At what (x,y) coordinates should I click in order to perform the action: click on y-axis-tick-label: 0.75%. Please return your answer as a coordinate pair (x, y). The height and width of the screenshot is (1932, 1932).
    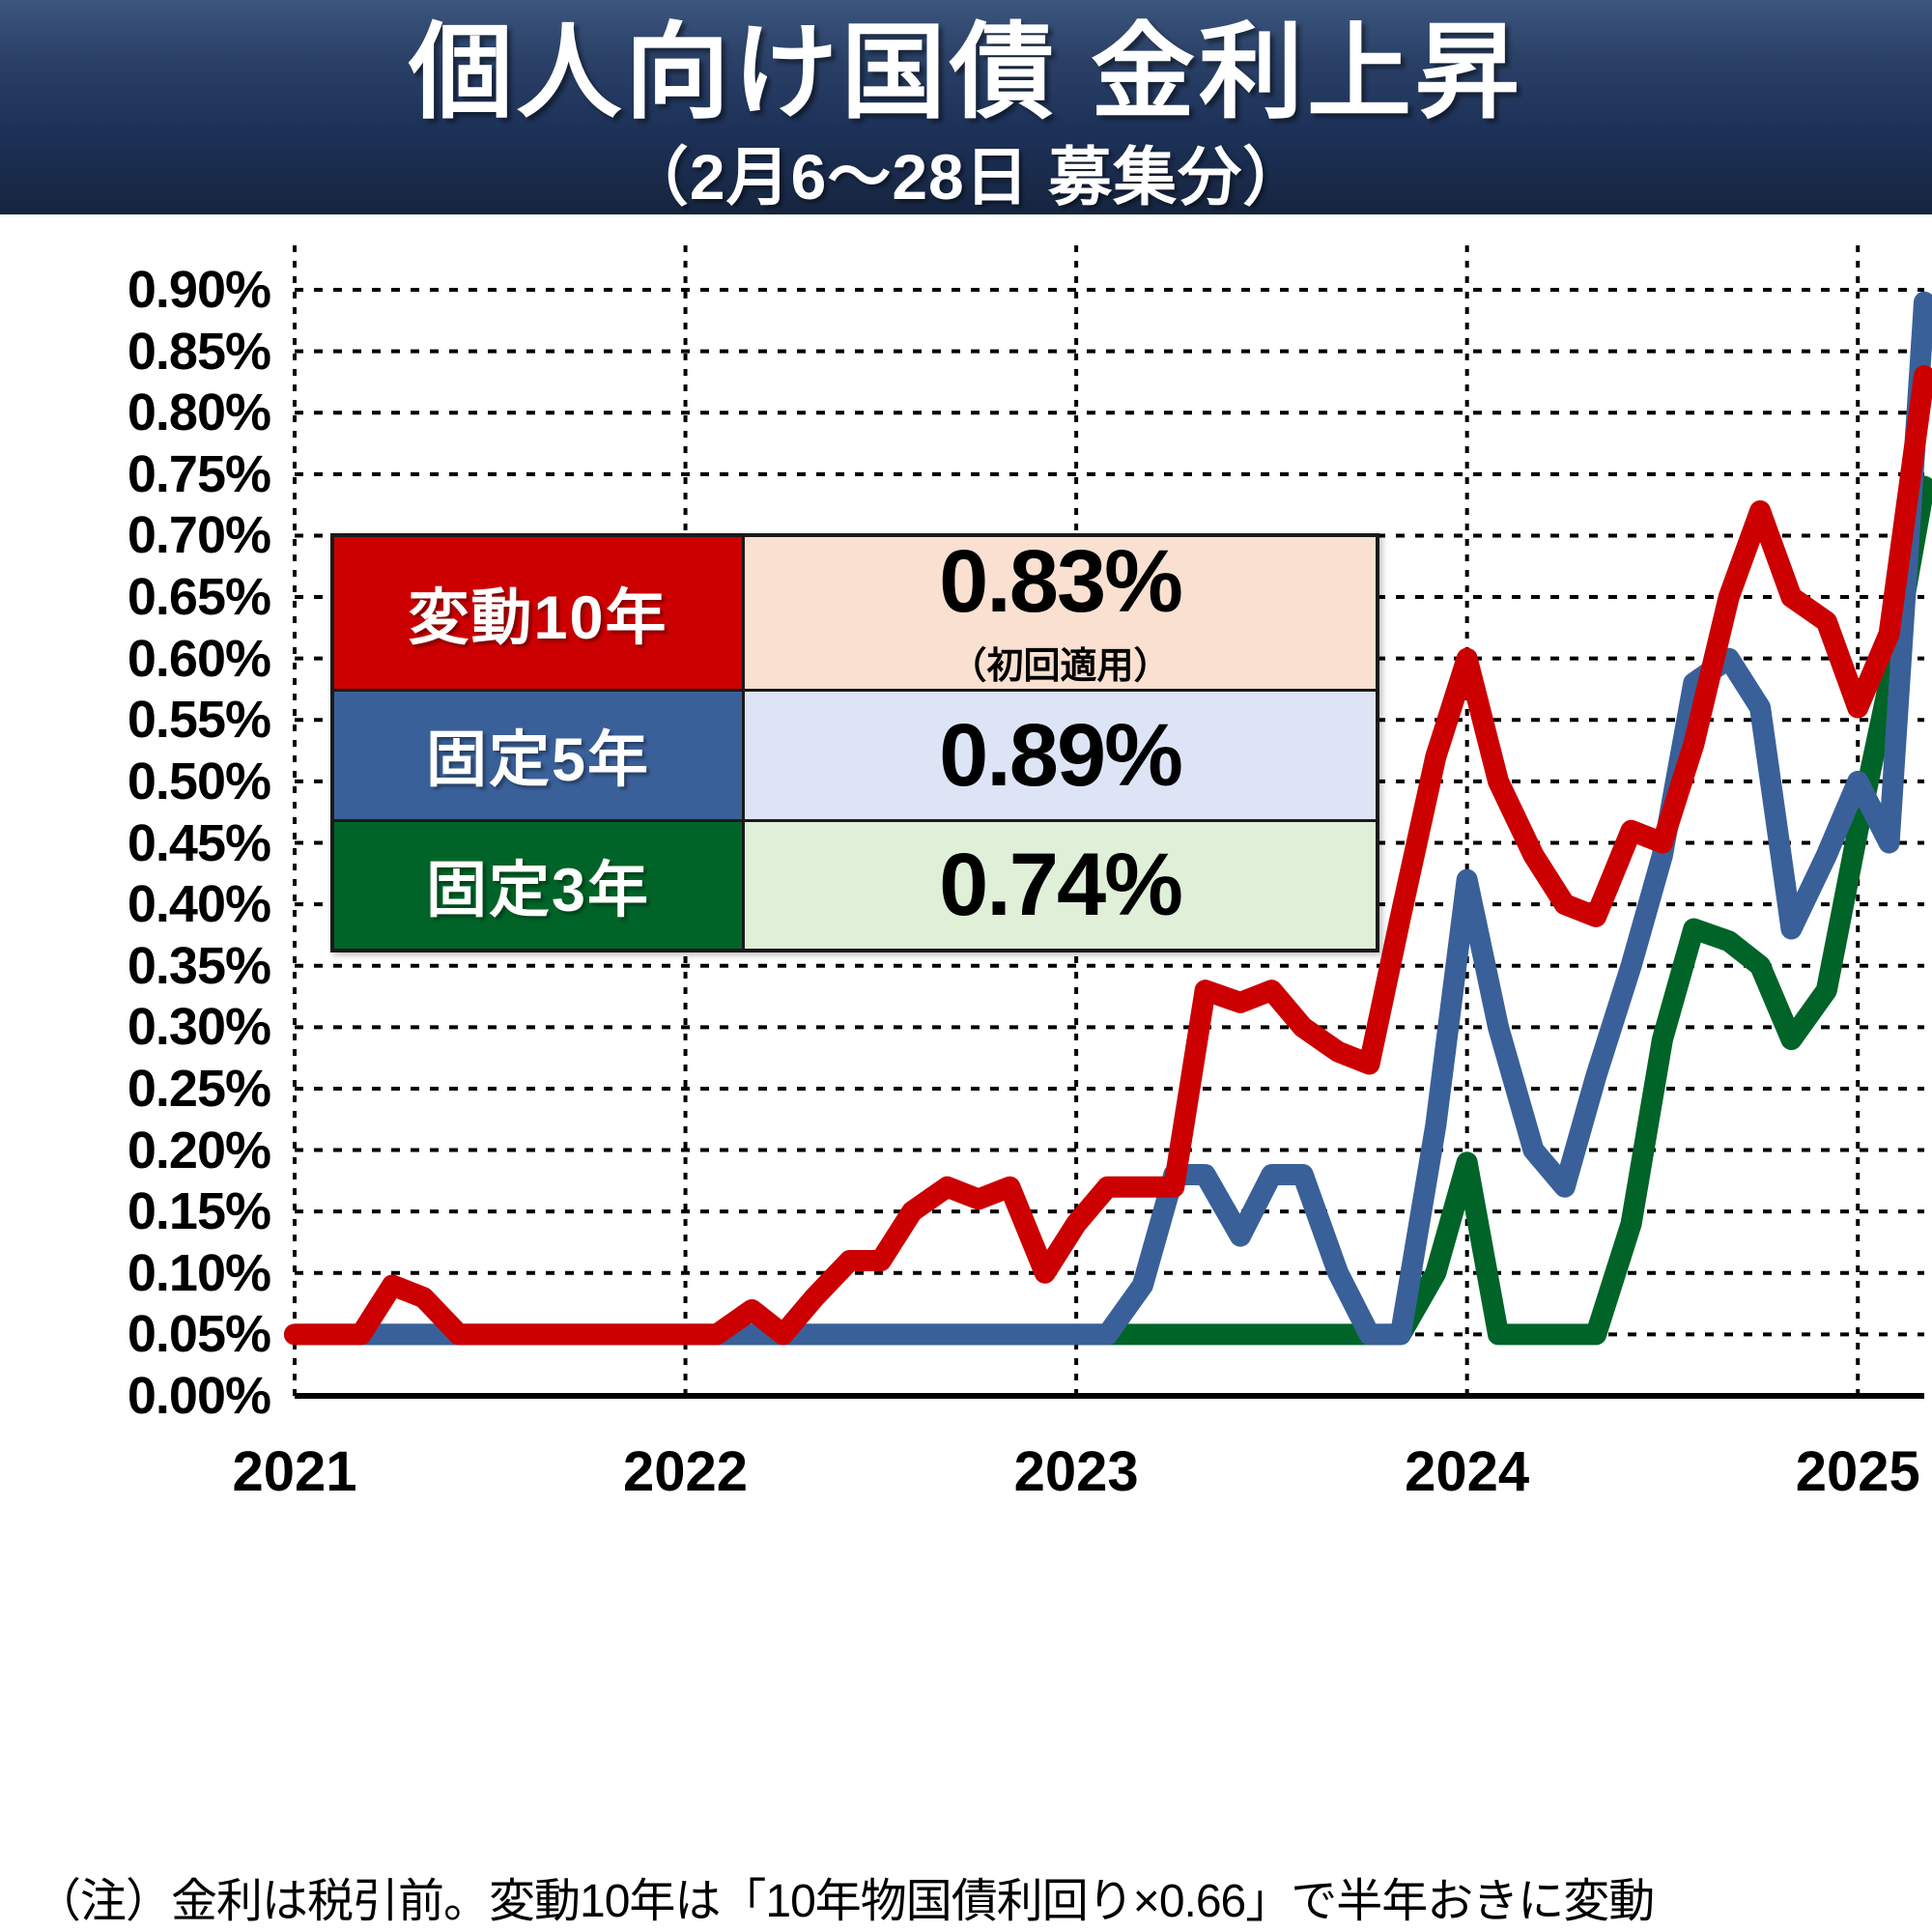
    Looking at the image, I should click on (199, 473).